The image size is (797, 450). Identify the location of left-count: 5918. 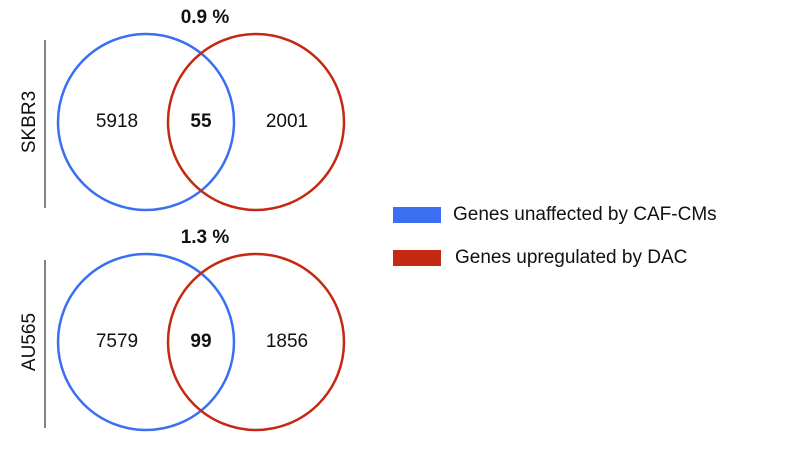
(117, 121).